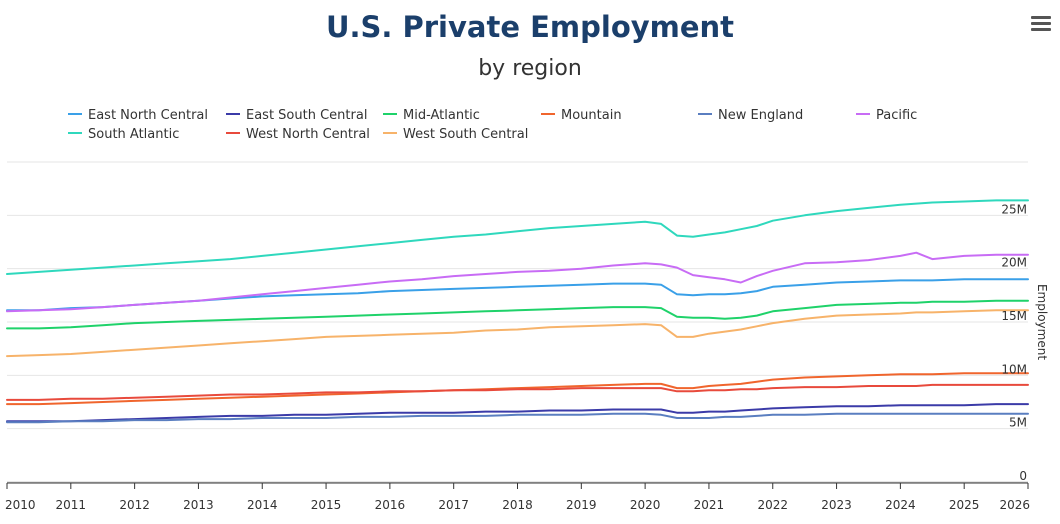 The height and width of the screenshot is (524, 1060). I want to click on legend-label: West South Central, so click(466, 134).